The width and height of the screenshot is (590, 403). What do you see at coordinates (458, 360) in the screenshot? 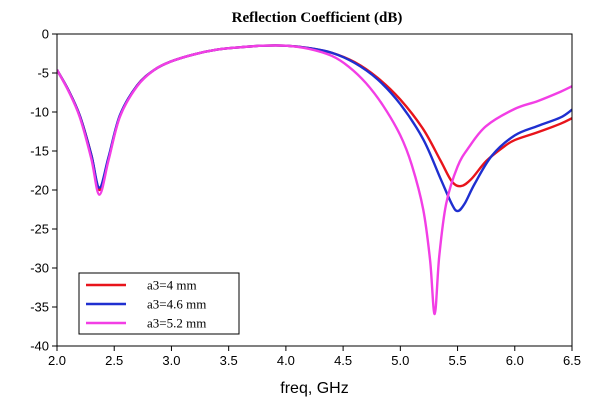
I see `x-tick-label: 5.5` at bounding box center [458, 360].